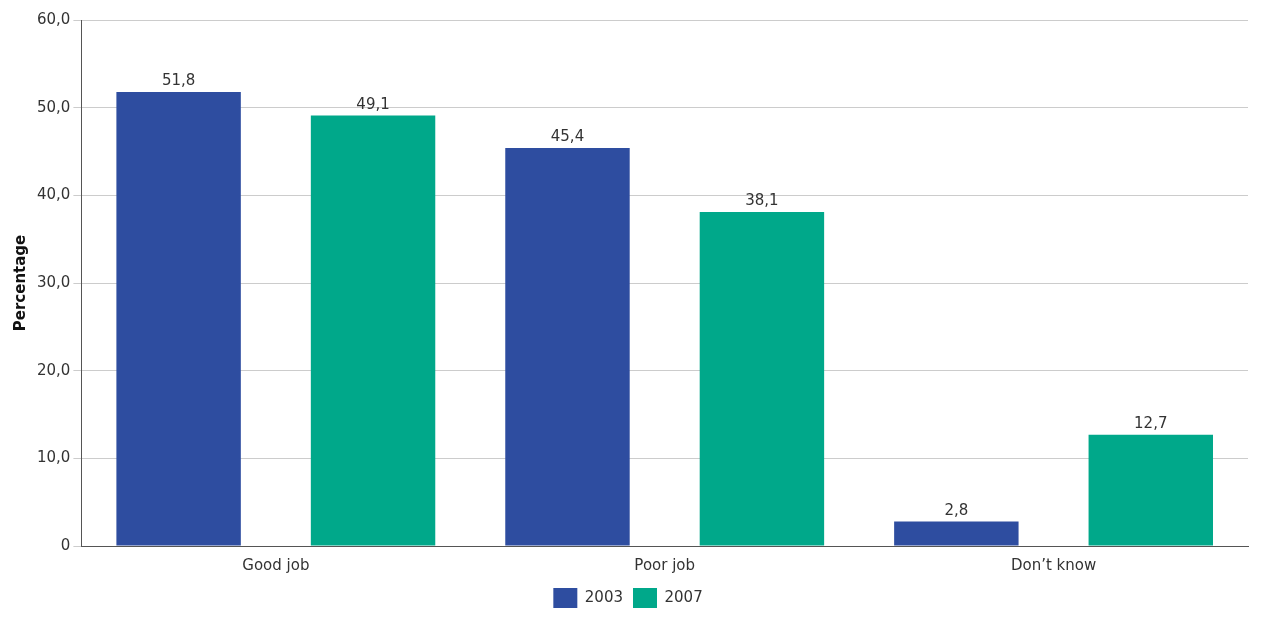 Image resolution: width=1282 pixels, height=634 pixels. I want to click on data-label: 2,8, so click(956, 509).